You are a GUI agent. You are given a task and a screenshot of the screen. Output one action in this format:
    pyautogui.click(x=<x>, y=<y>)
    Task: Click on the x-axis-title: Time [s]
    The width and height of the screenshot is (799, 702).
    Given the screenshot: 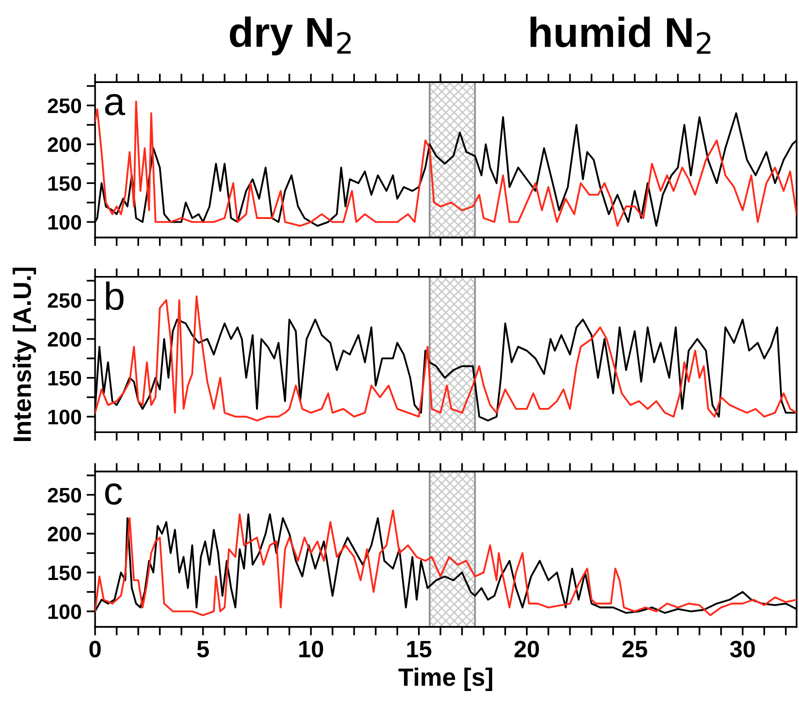 What is the action you would take?
    pyautogui.click(x=445, y=679)
    